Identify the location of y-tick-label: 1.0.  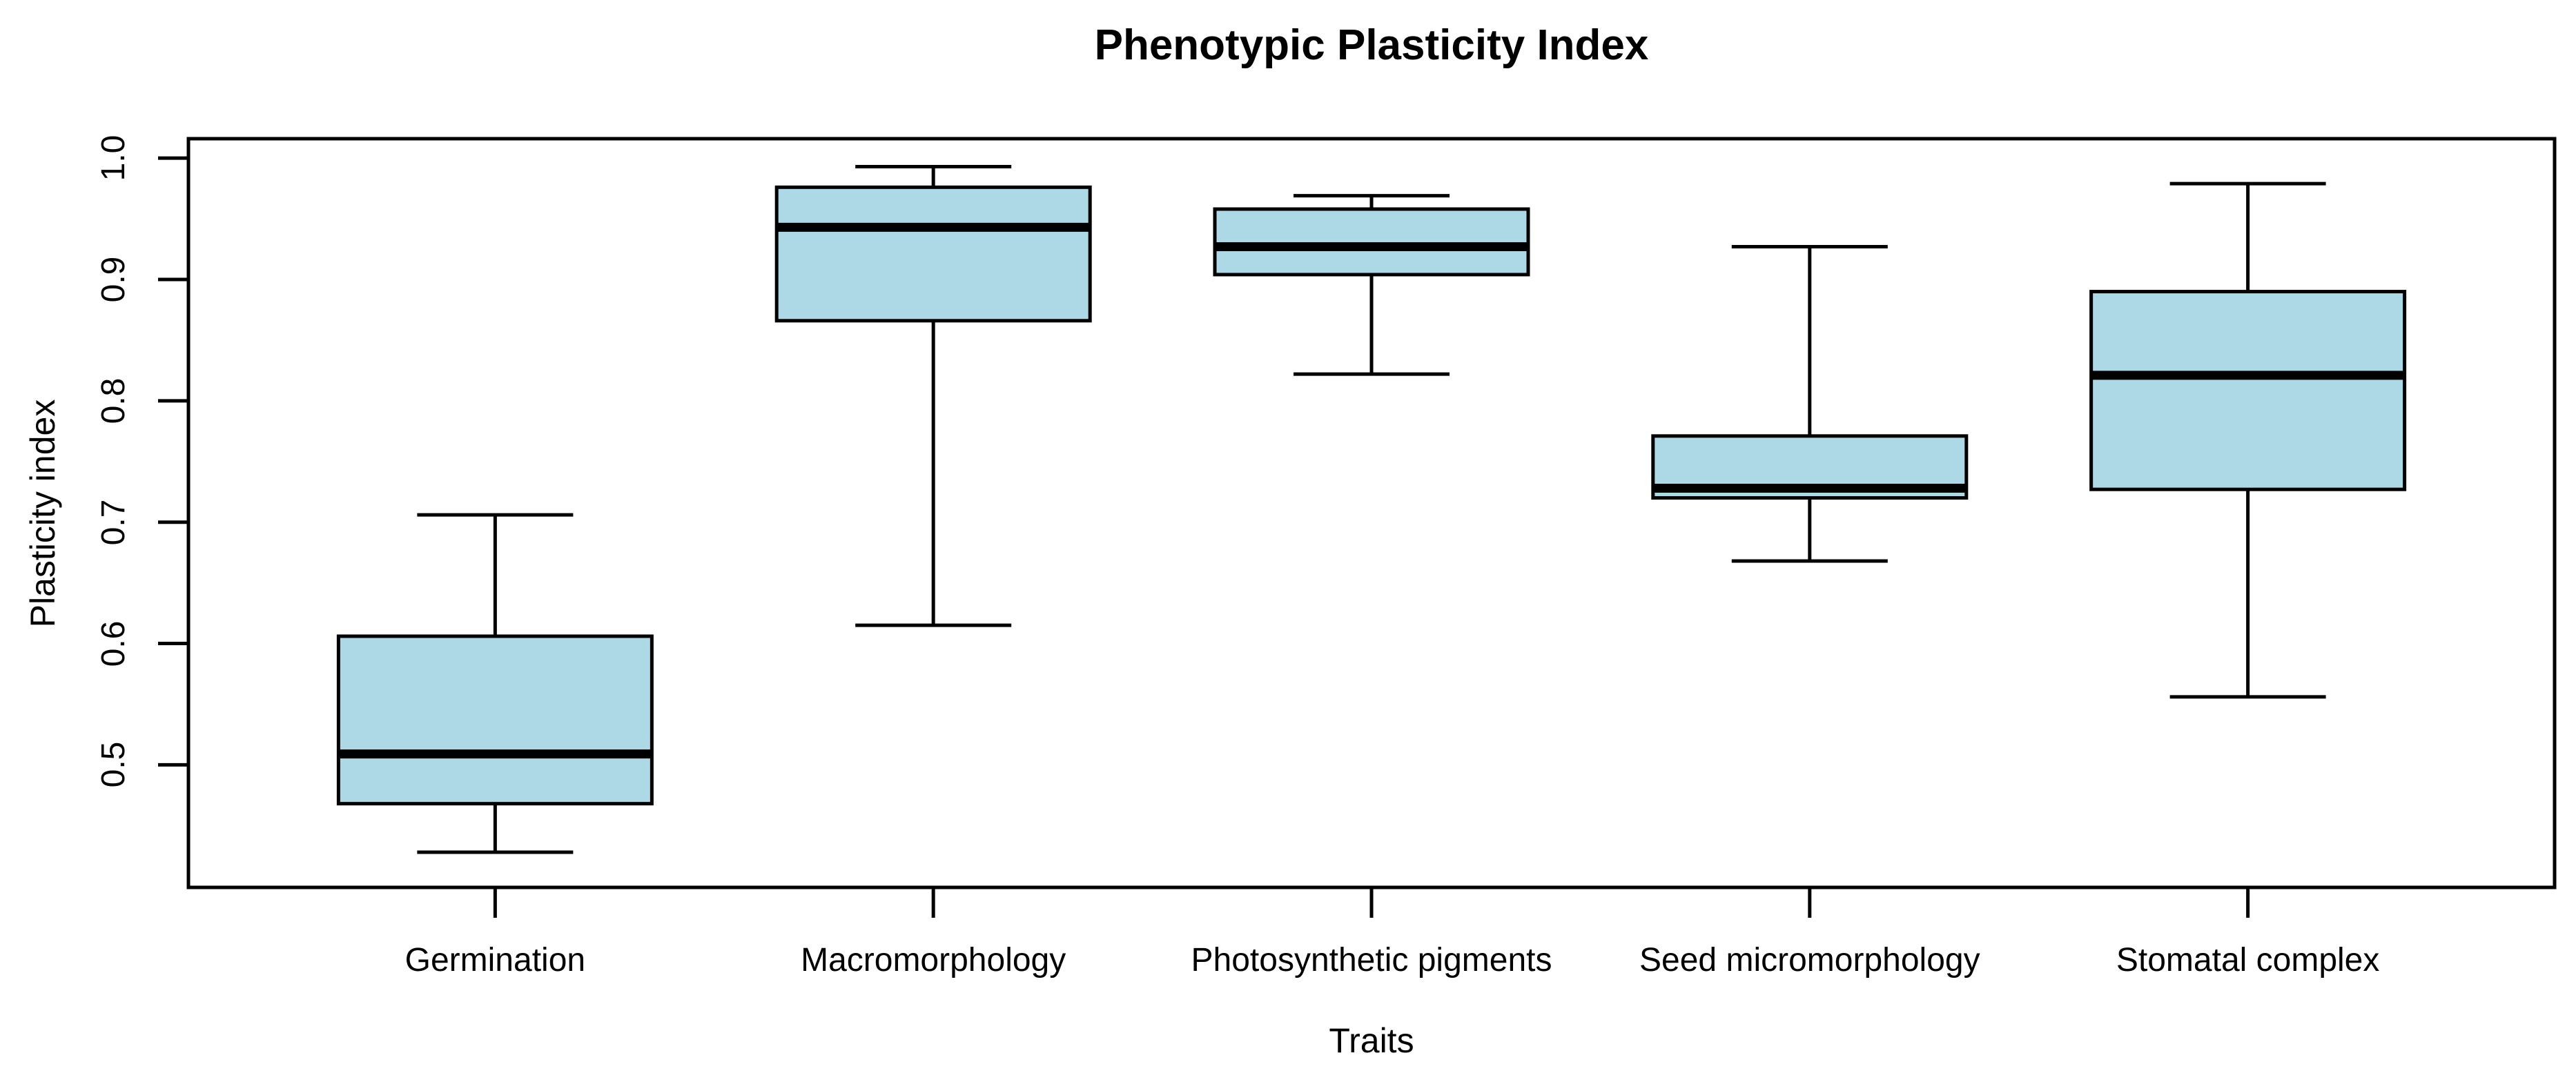
(113, 158).